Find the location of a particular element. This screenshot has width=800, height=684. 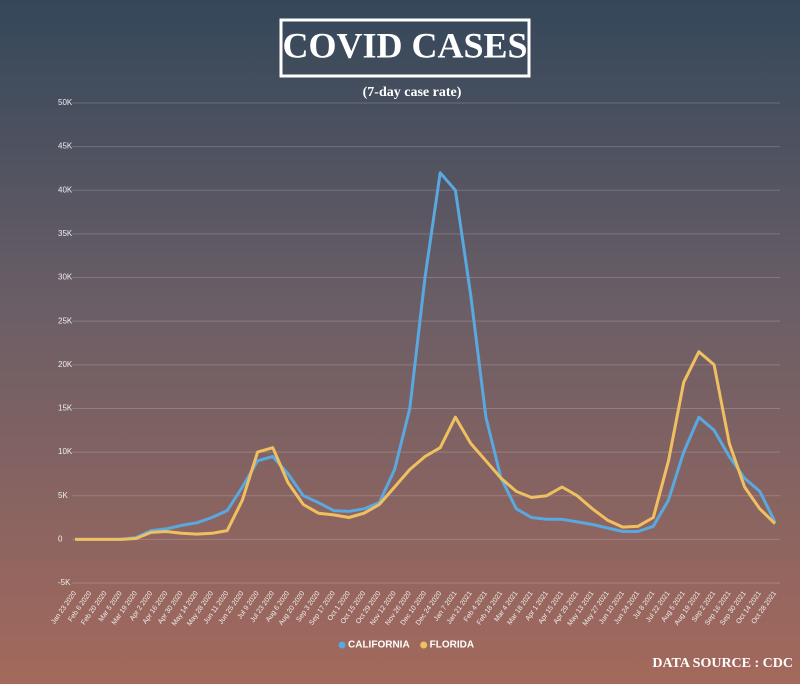

legend-label: FLORIDA is located at coordinates (452, 645).